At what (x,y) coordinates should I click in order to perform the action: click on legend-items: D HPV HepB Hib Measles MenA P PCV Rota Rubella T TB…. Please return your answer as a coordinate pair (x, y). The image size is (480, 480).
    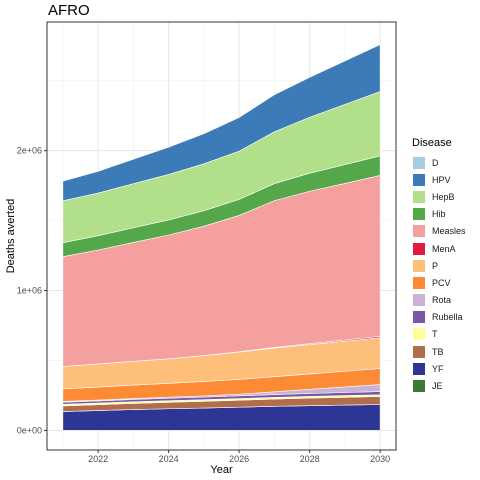
    Looking at the image, I should click on (439, 274).